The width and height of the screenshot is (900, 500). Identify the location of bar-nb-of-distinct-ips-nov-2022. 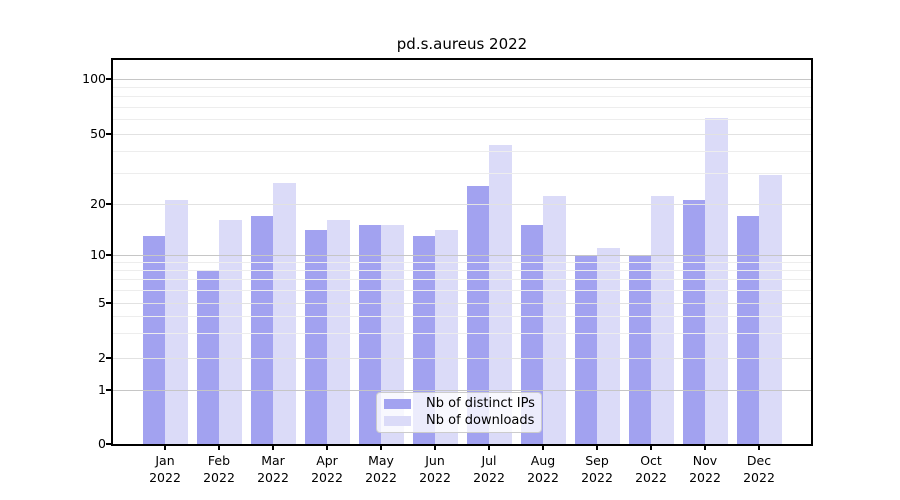
(693, 321).